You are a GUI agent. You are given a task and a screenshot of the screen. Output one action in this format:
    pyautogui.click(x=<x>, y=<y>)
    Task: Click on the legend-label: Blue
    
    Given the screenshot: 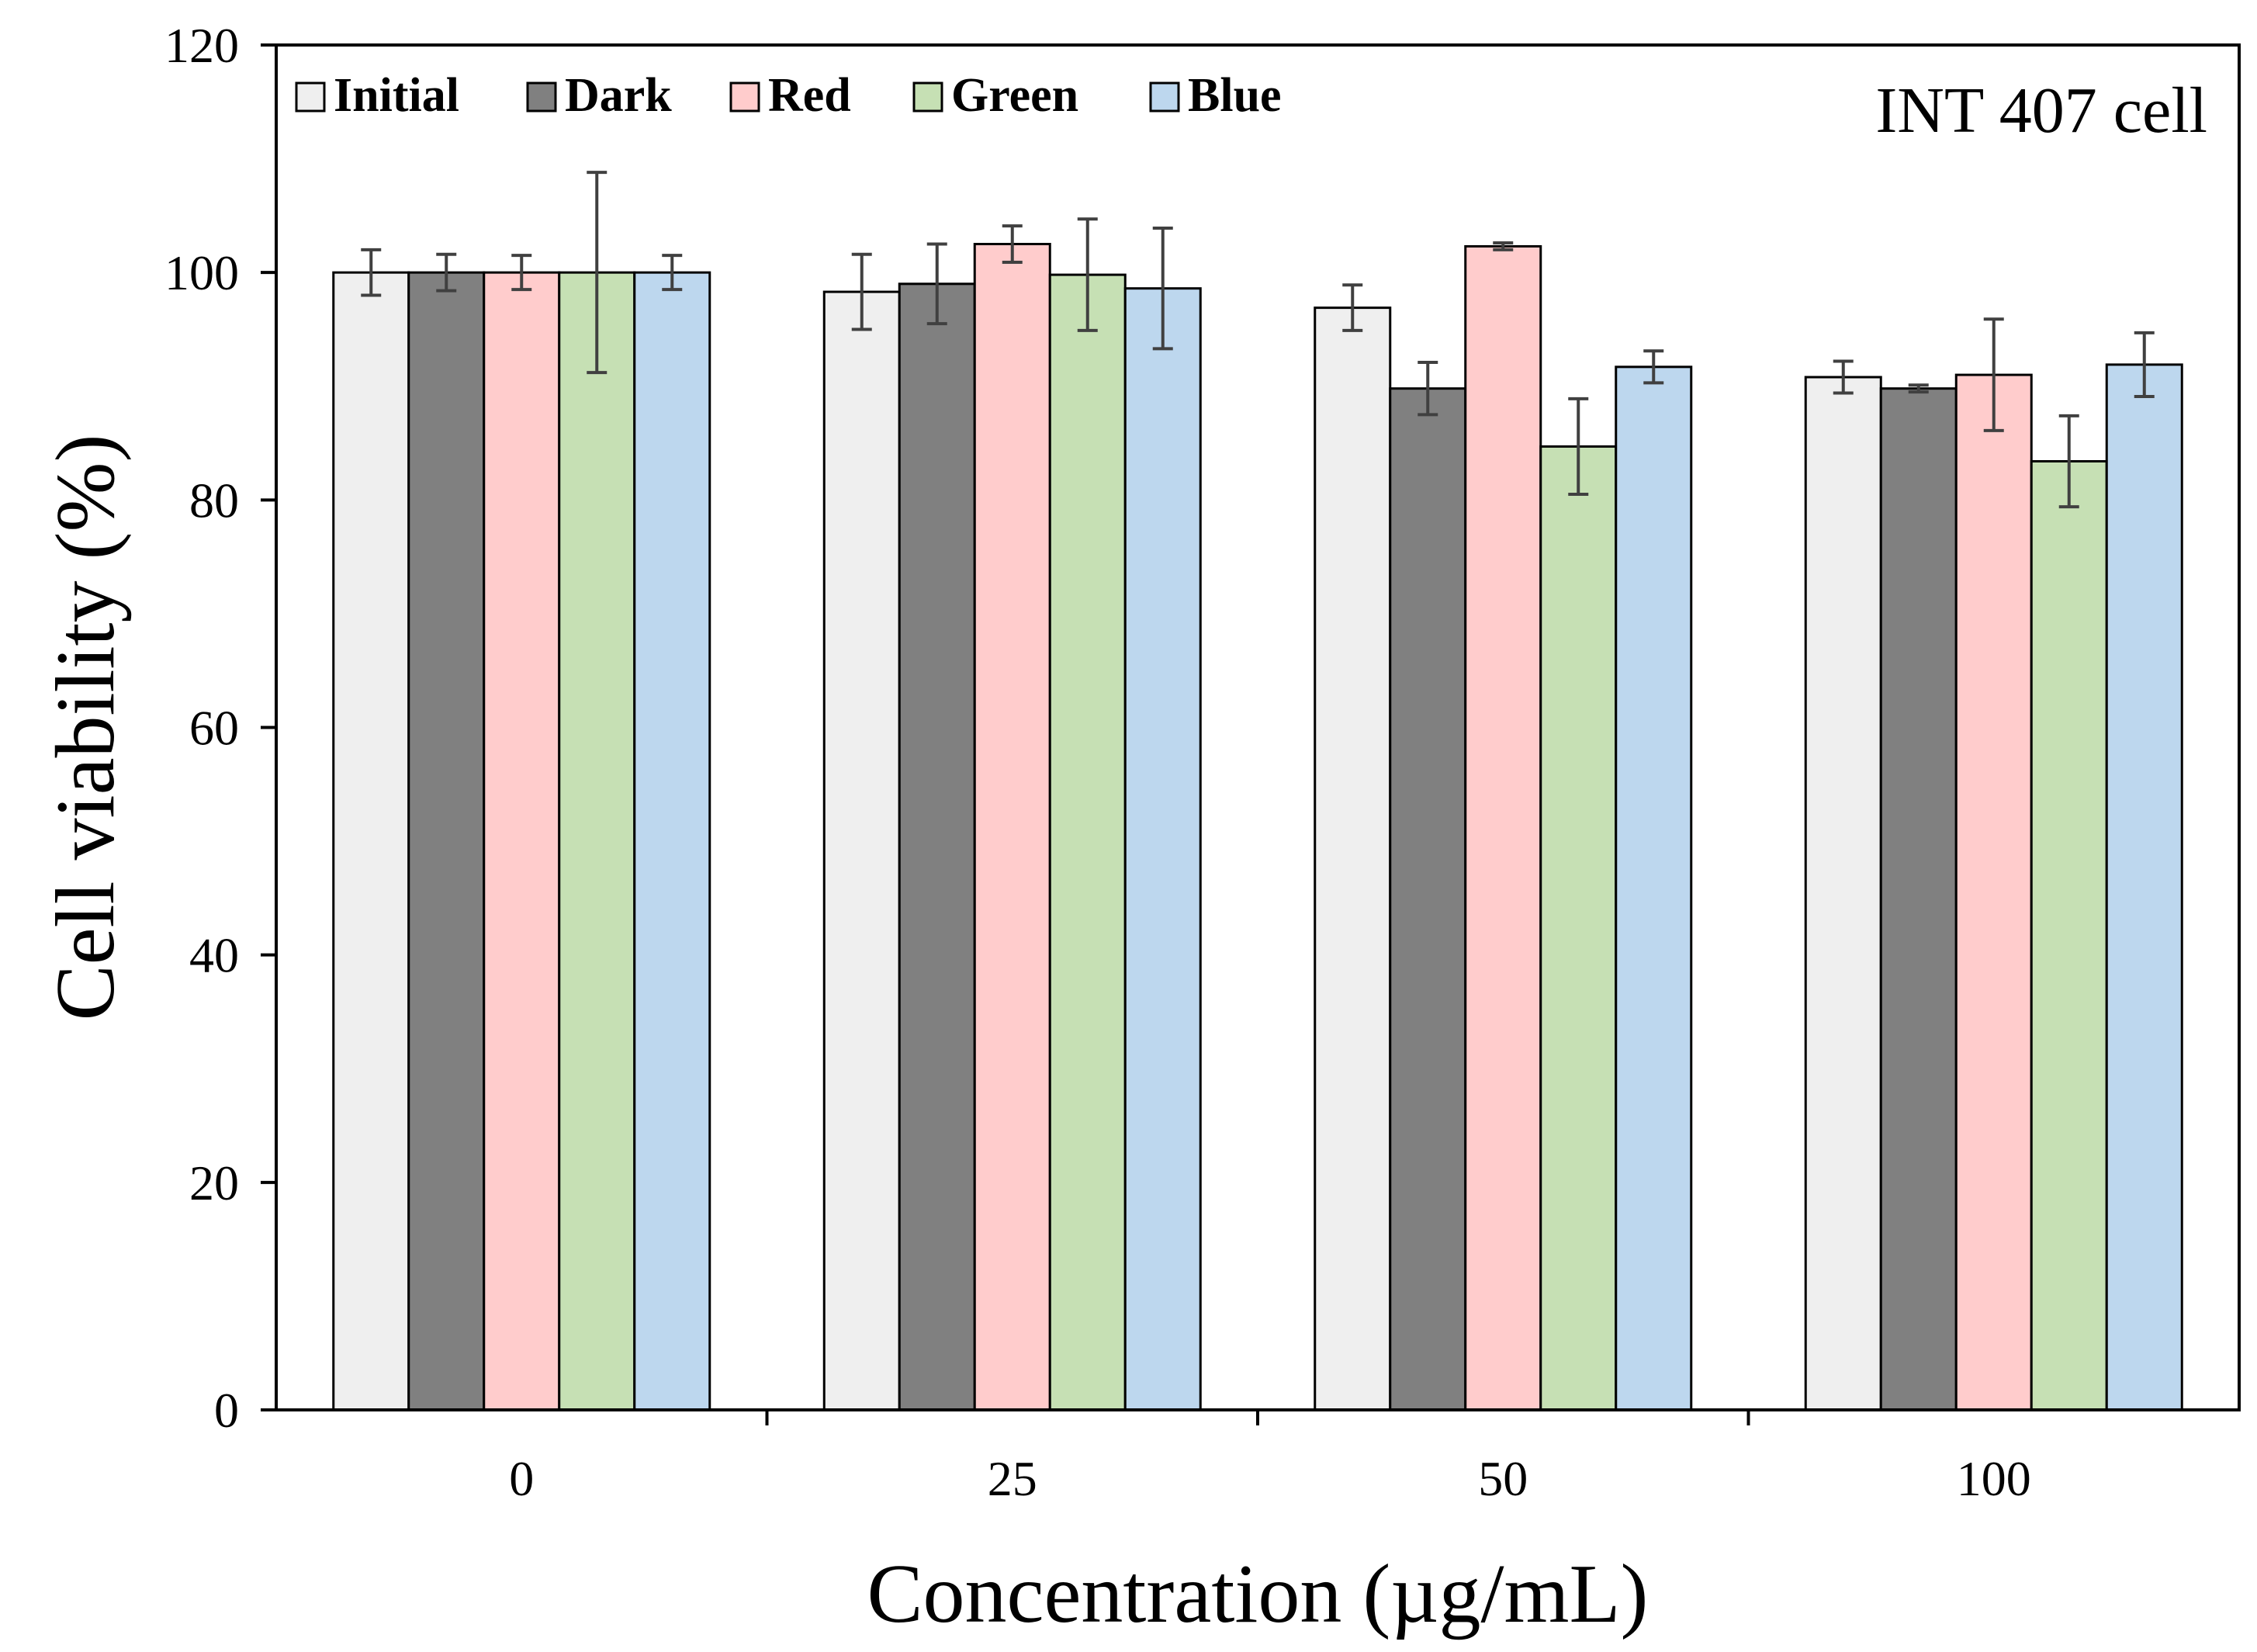 What is the action you would take?
    pyautogui.click(x=1235, y=95)
    